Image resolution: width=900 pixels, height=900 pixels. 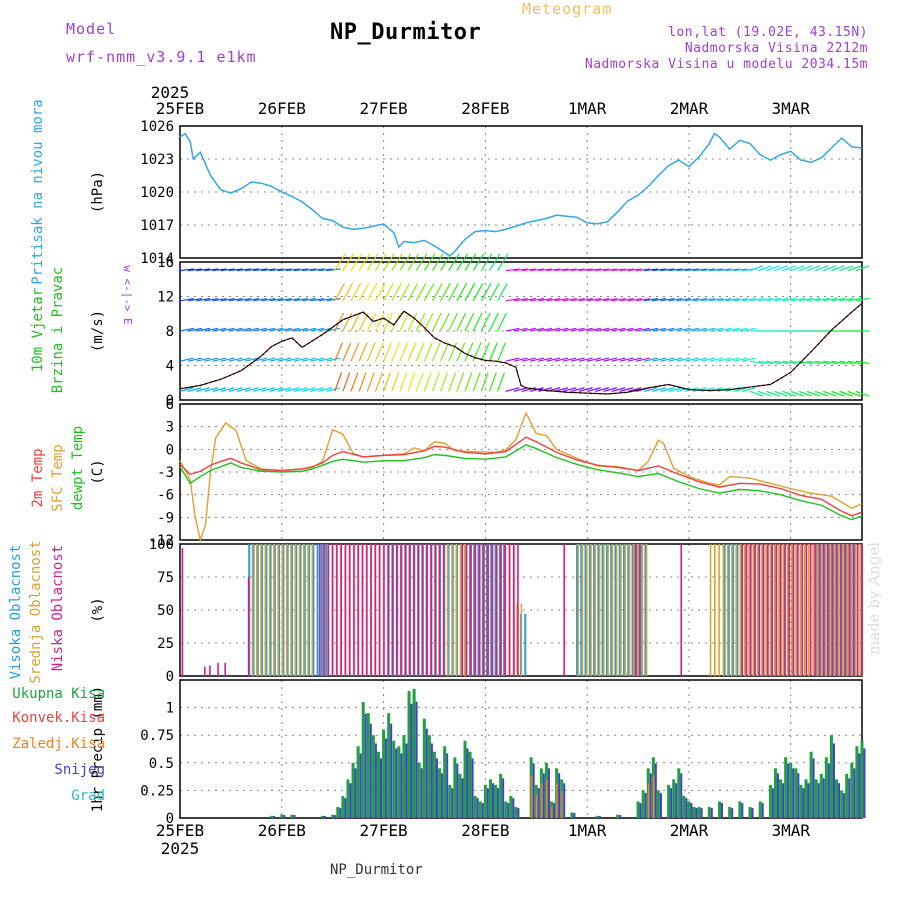 What do you see at coordinates (170, 677) in the screenshot?
I see `y-tick-label: 0` at bounding box center [170, 677].